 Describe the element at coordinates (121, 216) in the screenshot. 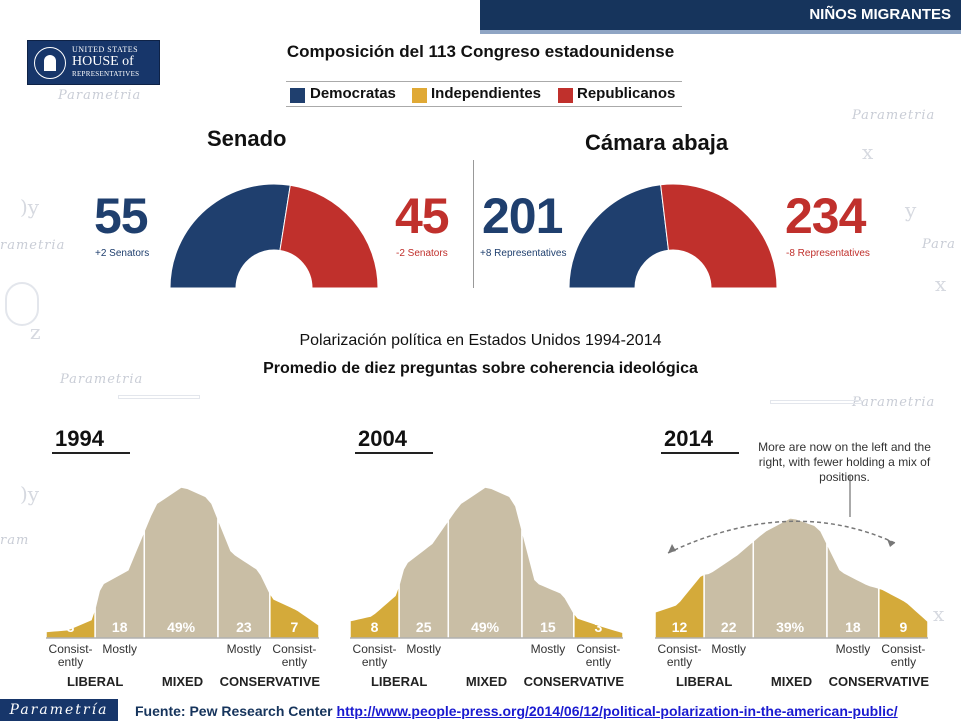

I see `senate-dem-count: 55` at that location.